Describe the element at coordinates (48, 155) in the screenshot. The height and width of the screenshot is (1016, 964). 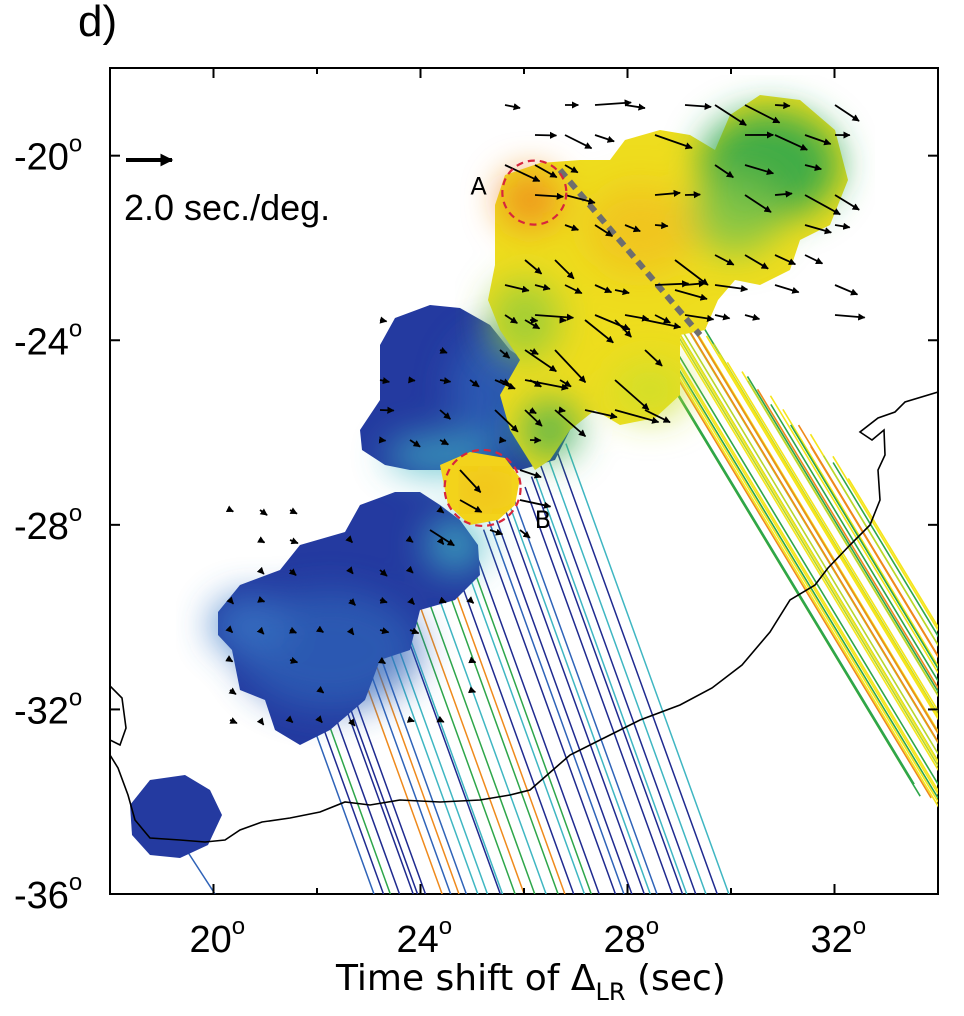
I see `y-tick-label: -20o` at that location.